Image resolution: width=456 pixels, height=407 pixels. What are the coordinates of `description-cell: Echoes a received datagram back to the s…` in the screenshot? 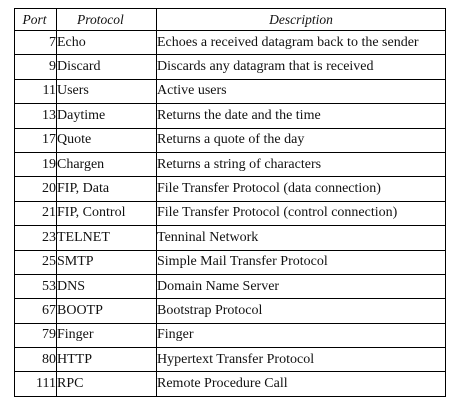 It's located at (301, 42).